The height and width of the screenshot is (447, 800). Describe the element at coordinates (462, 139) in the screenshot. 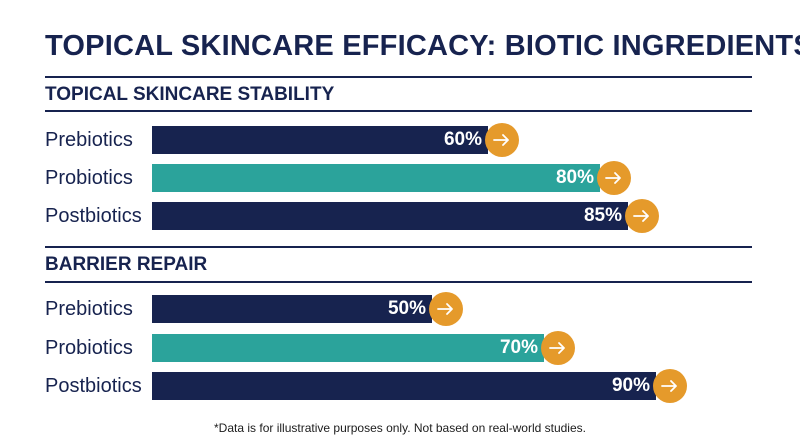

I see `bar-value-label-stability-prebiotics: 60%` at that location.